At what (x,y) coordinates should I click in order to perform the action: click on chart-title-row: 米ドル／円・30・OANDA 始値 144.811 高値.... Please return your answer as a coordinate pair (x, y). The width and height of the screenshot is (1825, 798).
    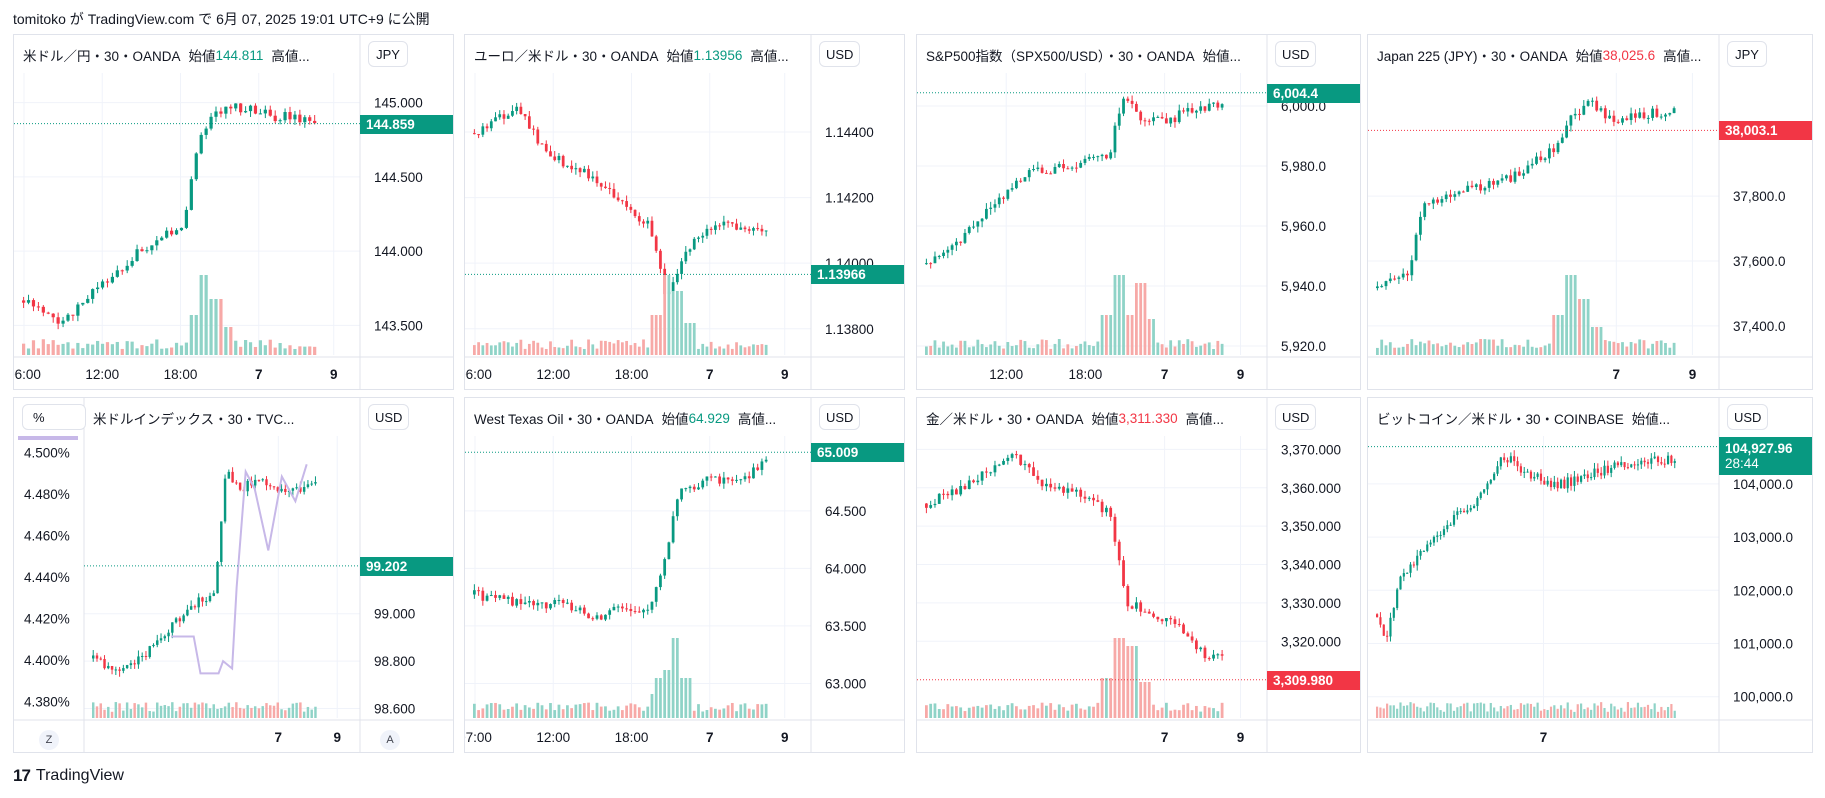
    Looking at the image, I should click on (166, 55).